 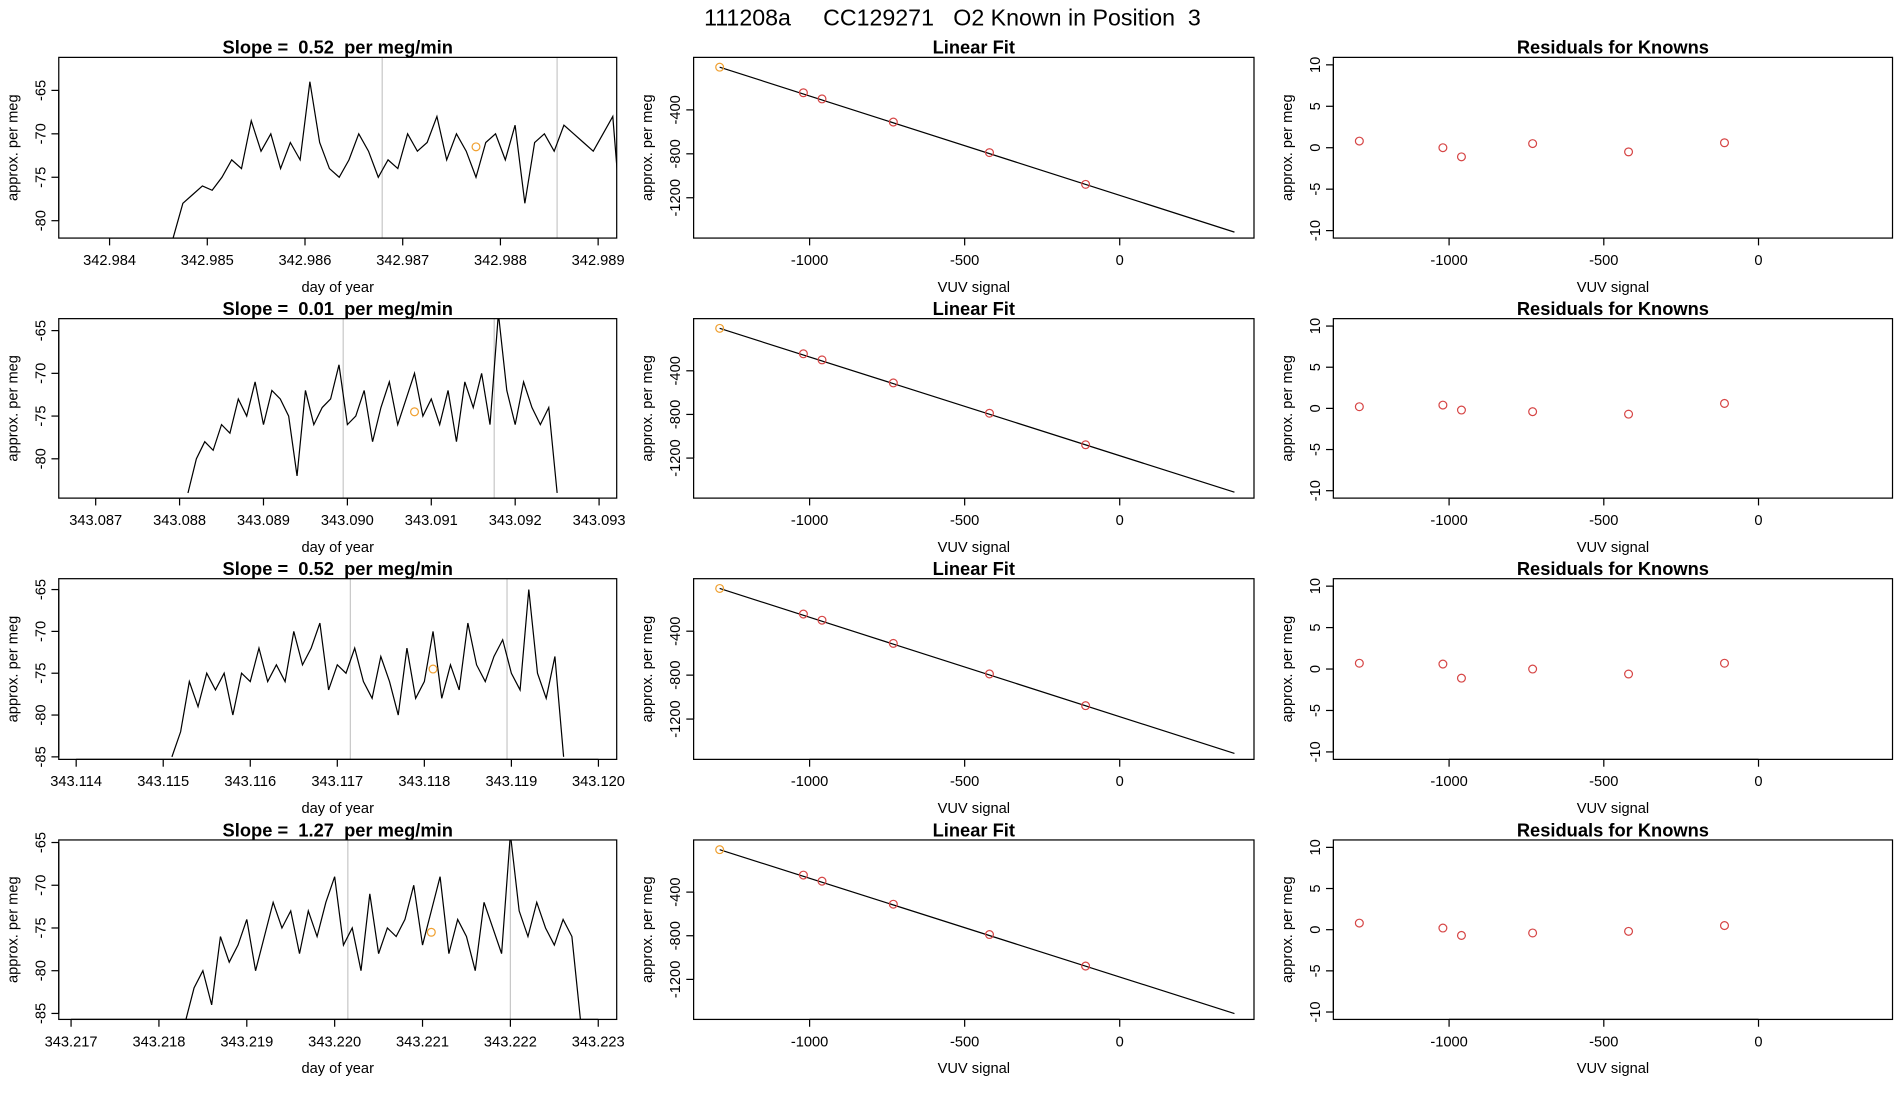 What do you see at coordinates (71, 1042) in the screenshot?
I see `x-tick-label: 343.217` at bounding box center [71, 1042].